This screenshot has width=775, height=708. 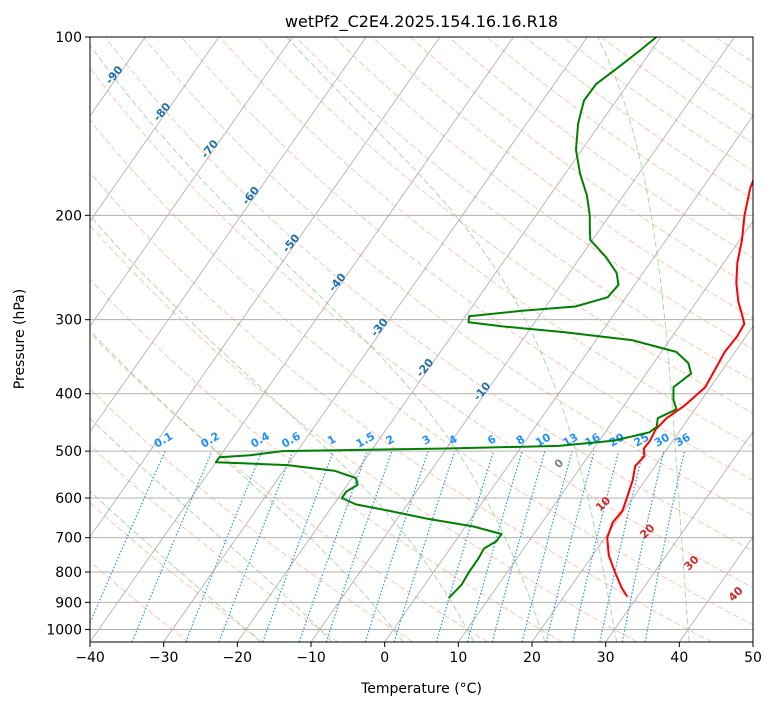 I want to click on y-tick-label: 200, so click(x=68, y=216).